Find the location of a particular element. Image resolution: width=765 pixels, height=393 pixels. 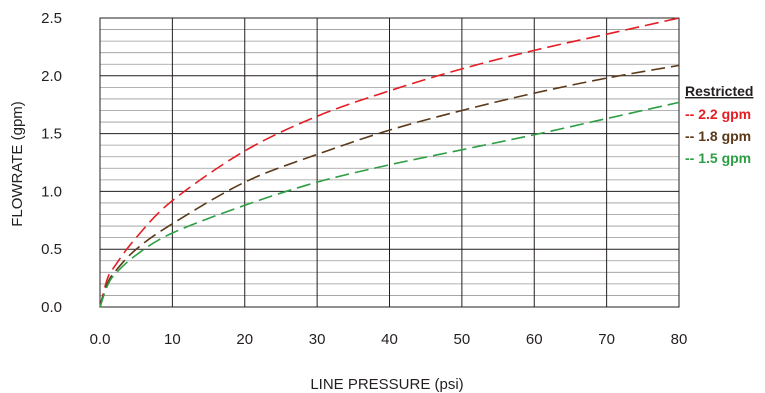

x-tick-label: 40 is located at coordinates (389, 339).